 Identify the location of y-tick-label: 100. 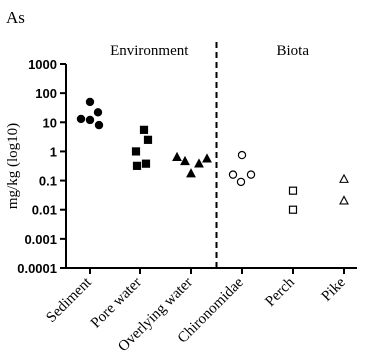
(46, 93).